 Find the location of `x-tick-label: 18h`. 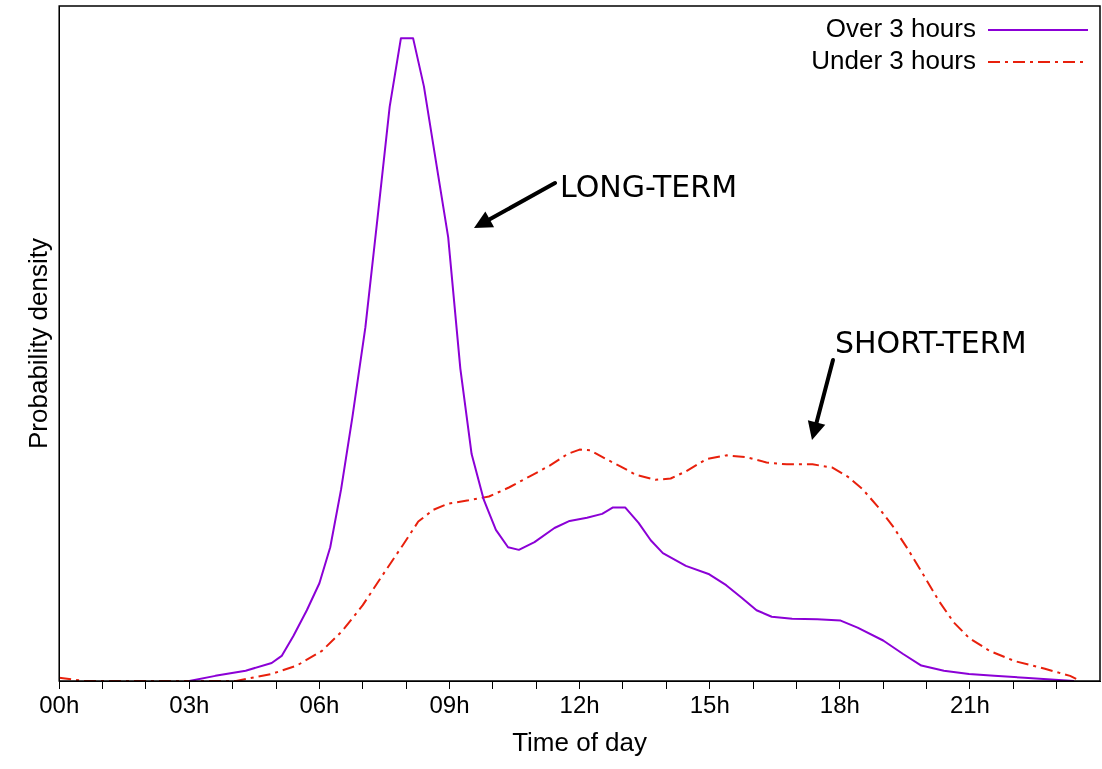

x-tick-label: 18h is located at coordinates (839, 705).